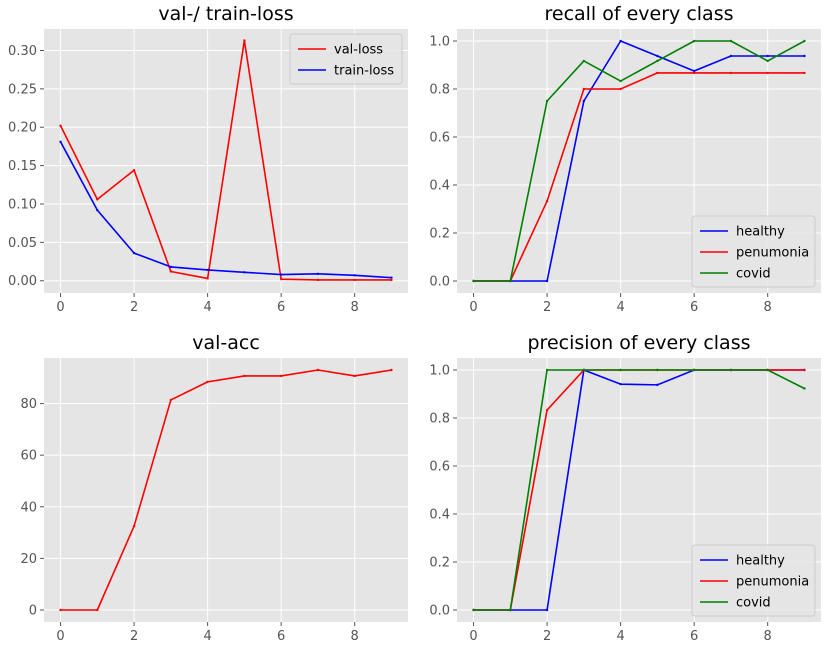  What do you see at coordinates (638, 14) in the screenshot?
I see `chart-title: recall of every class` at bounding box center [638, 14].